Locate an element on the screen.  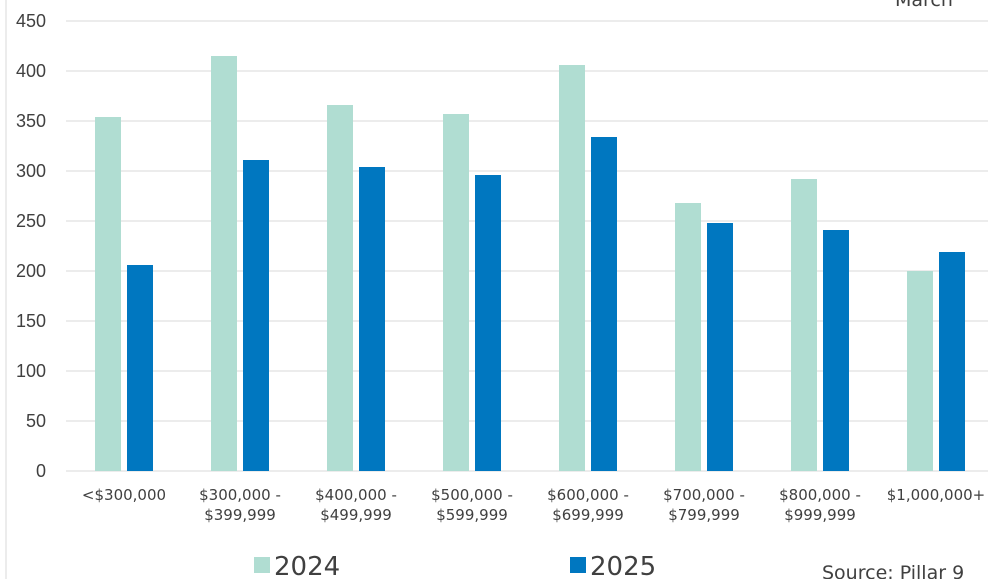
y-tick-label: 300 is located at coordinates (31, 171).